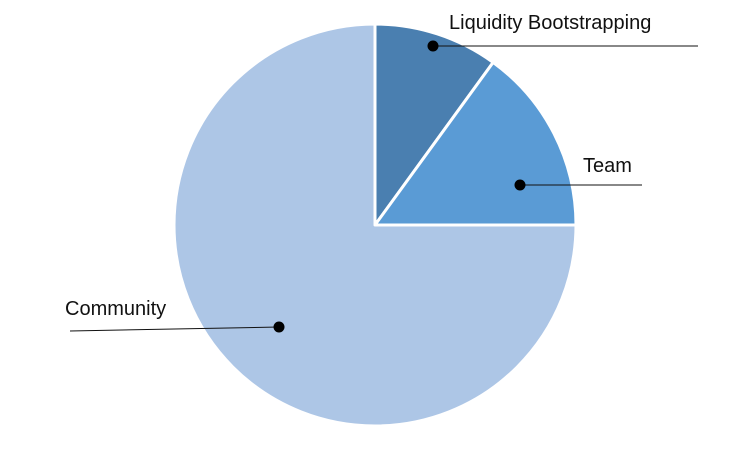 The width and height of the screenshot is (750, 451). What do you see at coordinates (607, 166) in the screenshot?
I see `slice-label-team: Team` at bounding box center [607, 166].